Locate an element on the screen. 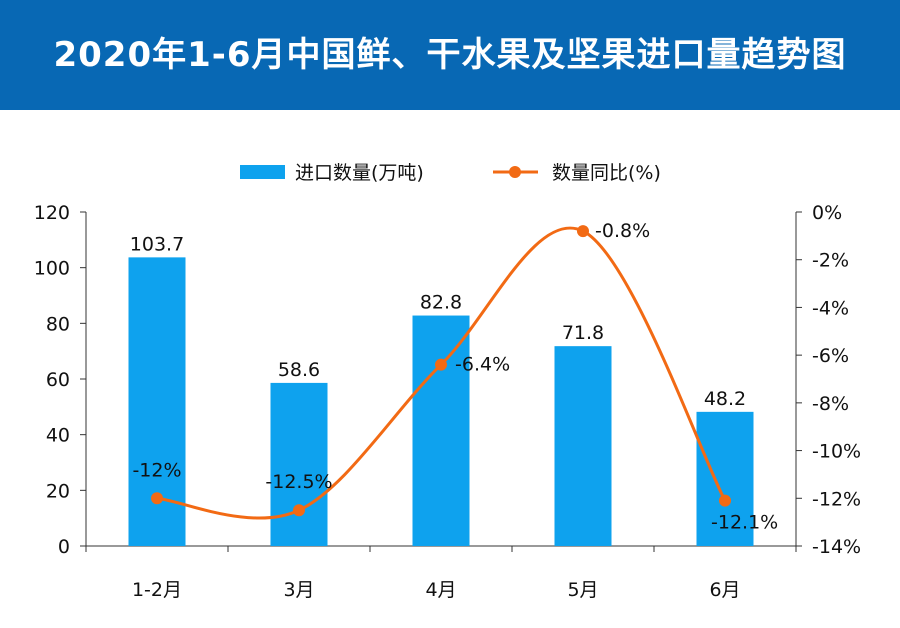 This screenshot has height=628, width=900. left-tick-label: 40 is located at coordinates (58, 436).